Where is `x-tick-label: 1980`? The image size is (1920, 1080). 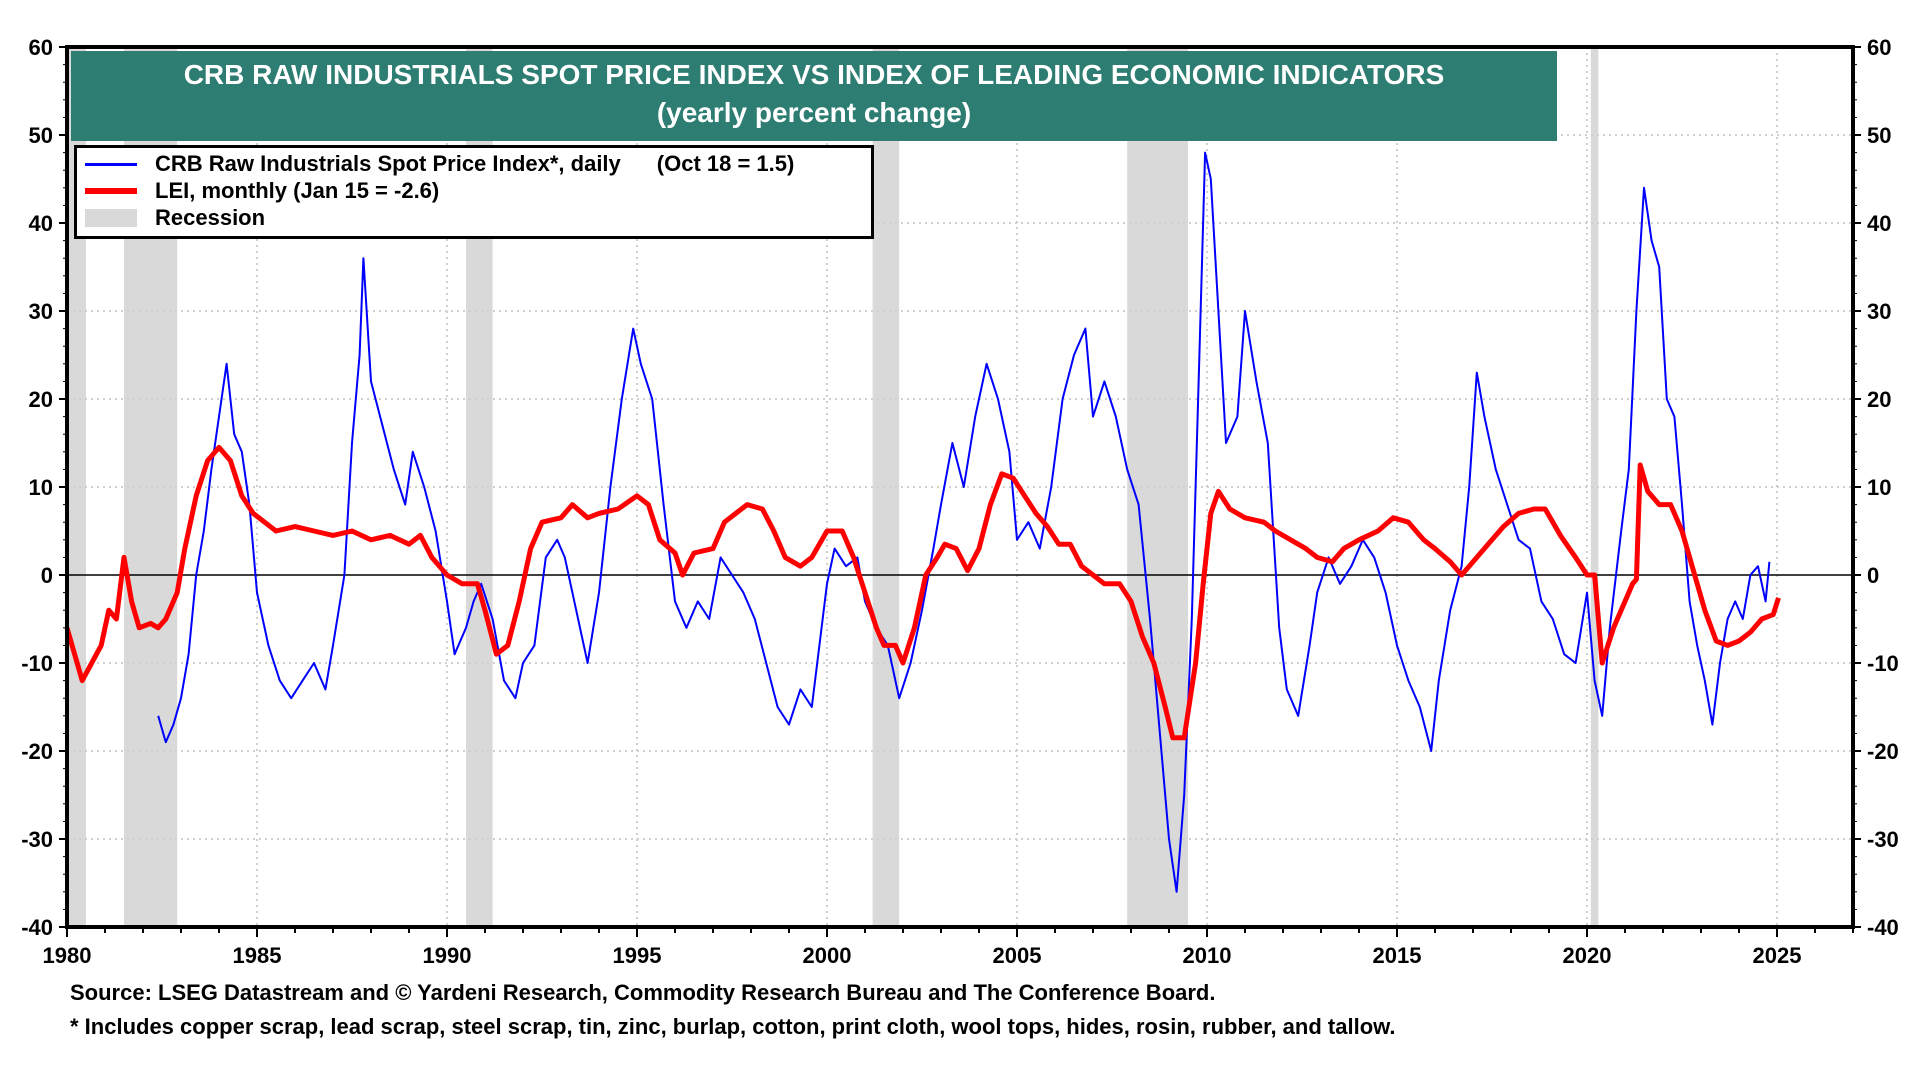
x-tick-label: 1980 is located at coordinates (67, 955).